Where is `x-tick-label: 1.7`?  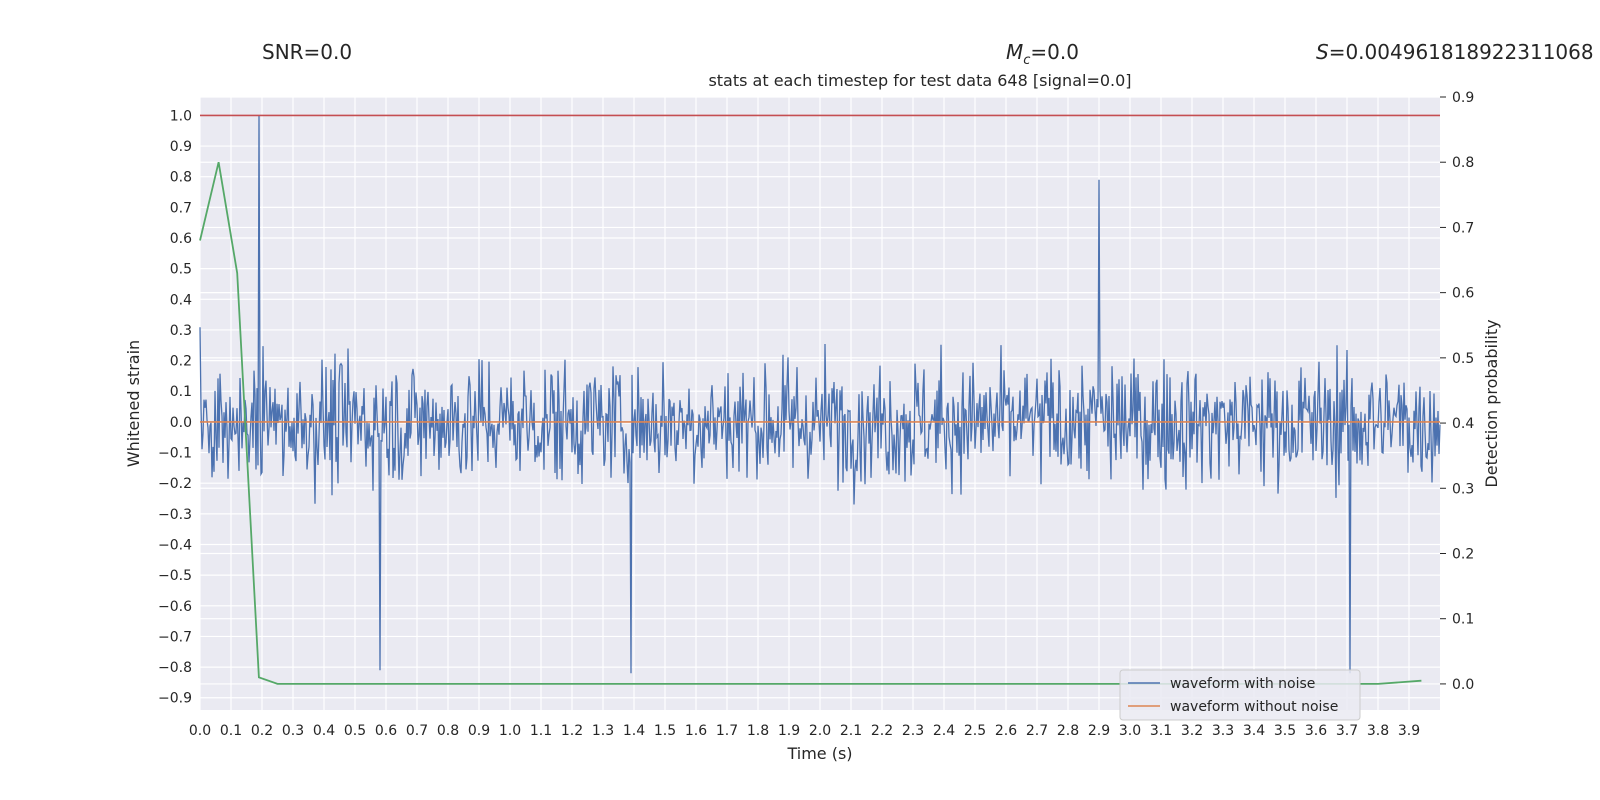
x-tick-label: 1.7 is located at coordinates (727, 731).